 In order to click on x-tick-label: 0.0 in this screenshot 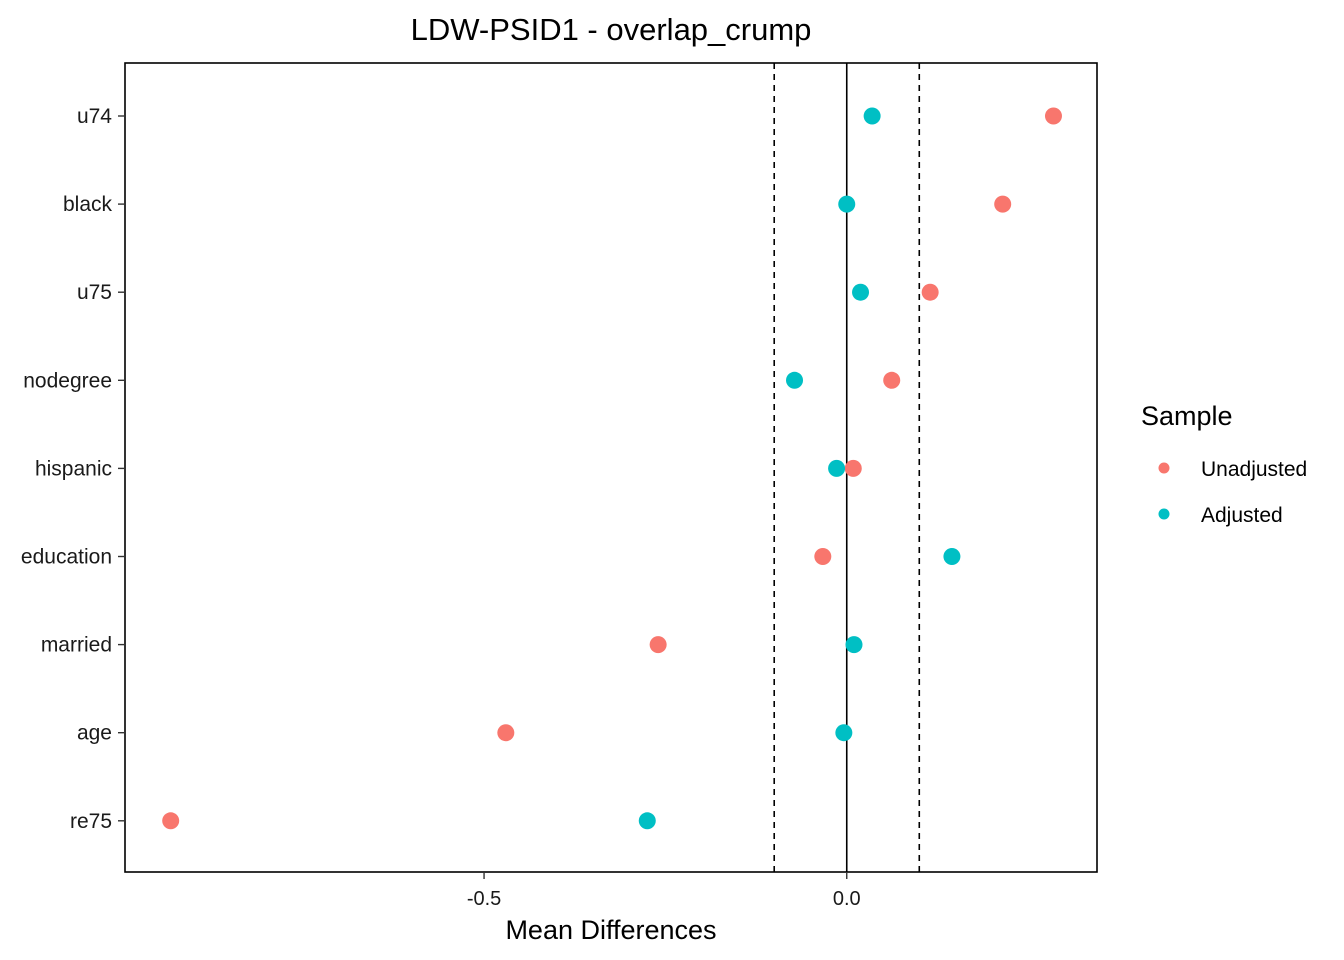, I will do `click(847, 899)`.